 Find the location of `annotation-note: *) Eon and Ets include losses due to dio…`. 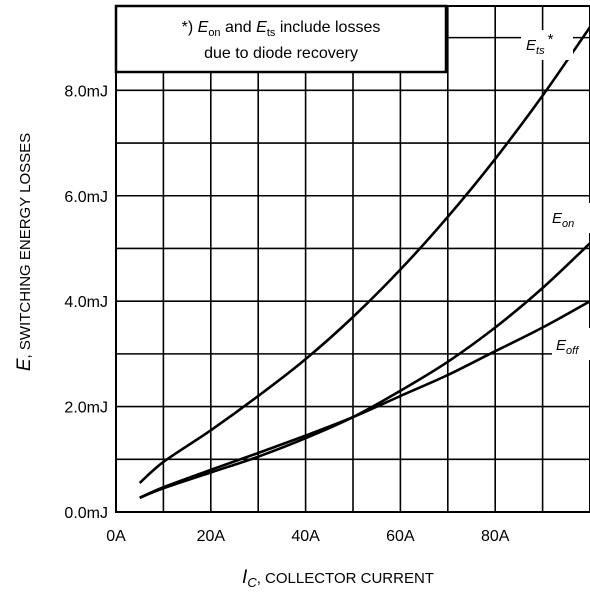

annotation-note: *) Eon and Ets include losses due to dio… is located at coordinates (281, 39).